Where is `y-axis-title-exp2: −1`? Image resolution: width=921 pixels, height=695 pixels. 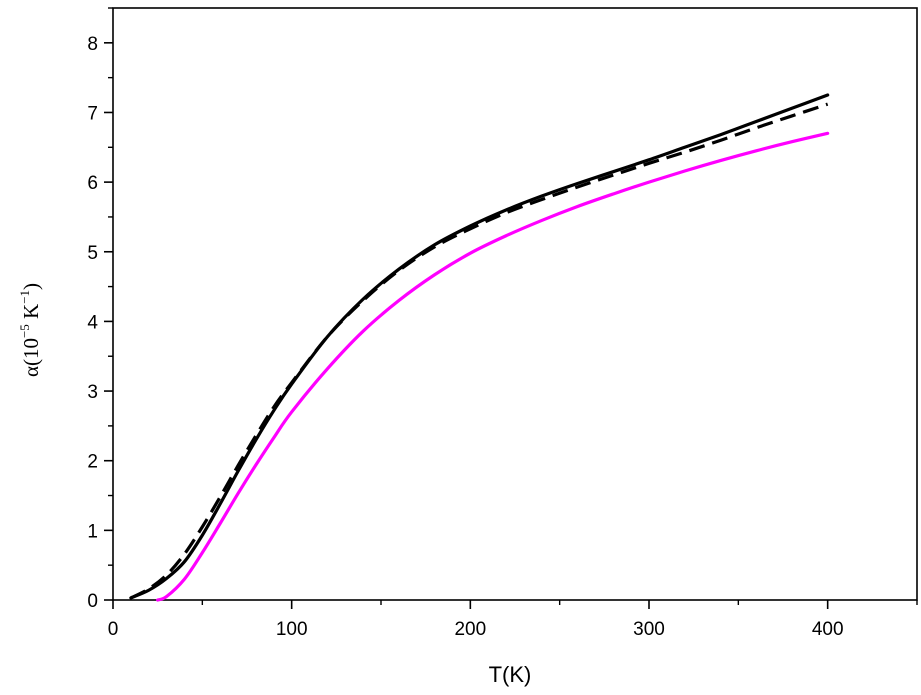
y-axis-title-exp2: −1 is located at coordinates (24, 297).